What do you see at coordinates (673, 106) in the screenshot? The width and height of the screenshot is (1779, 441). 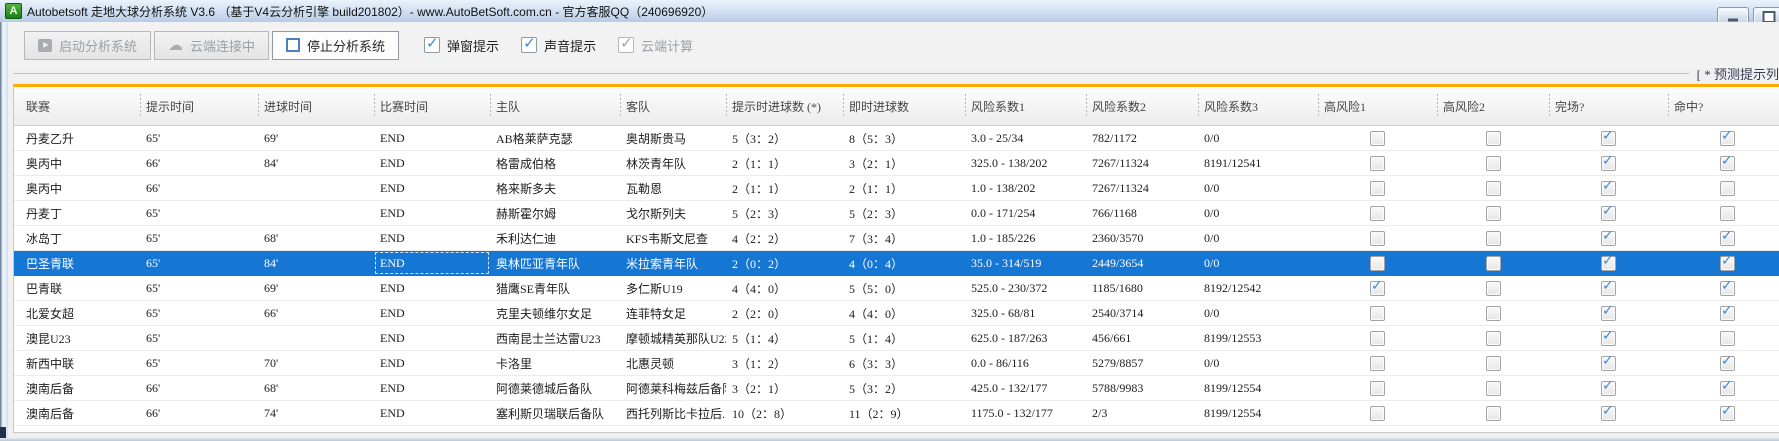 I see `column-header-away: 客队` at bounding box center [673, 106].